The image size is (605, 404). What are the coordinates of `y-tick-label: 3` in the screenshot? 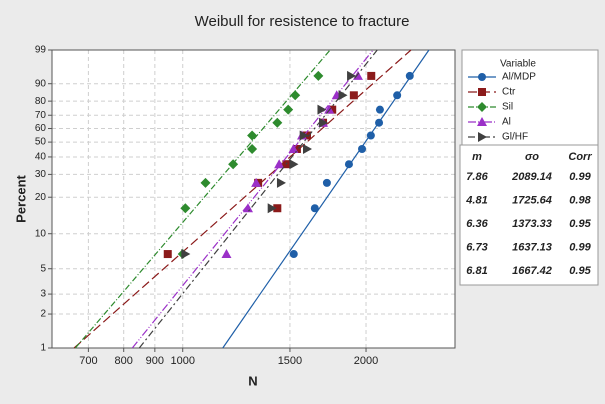 It's located at (43, 294).